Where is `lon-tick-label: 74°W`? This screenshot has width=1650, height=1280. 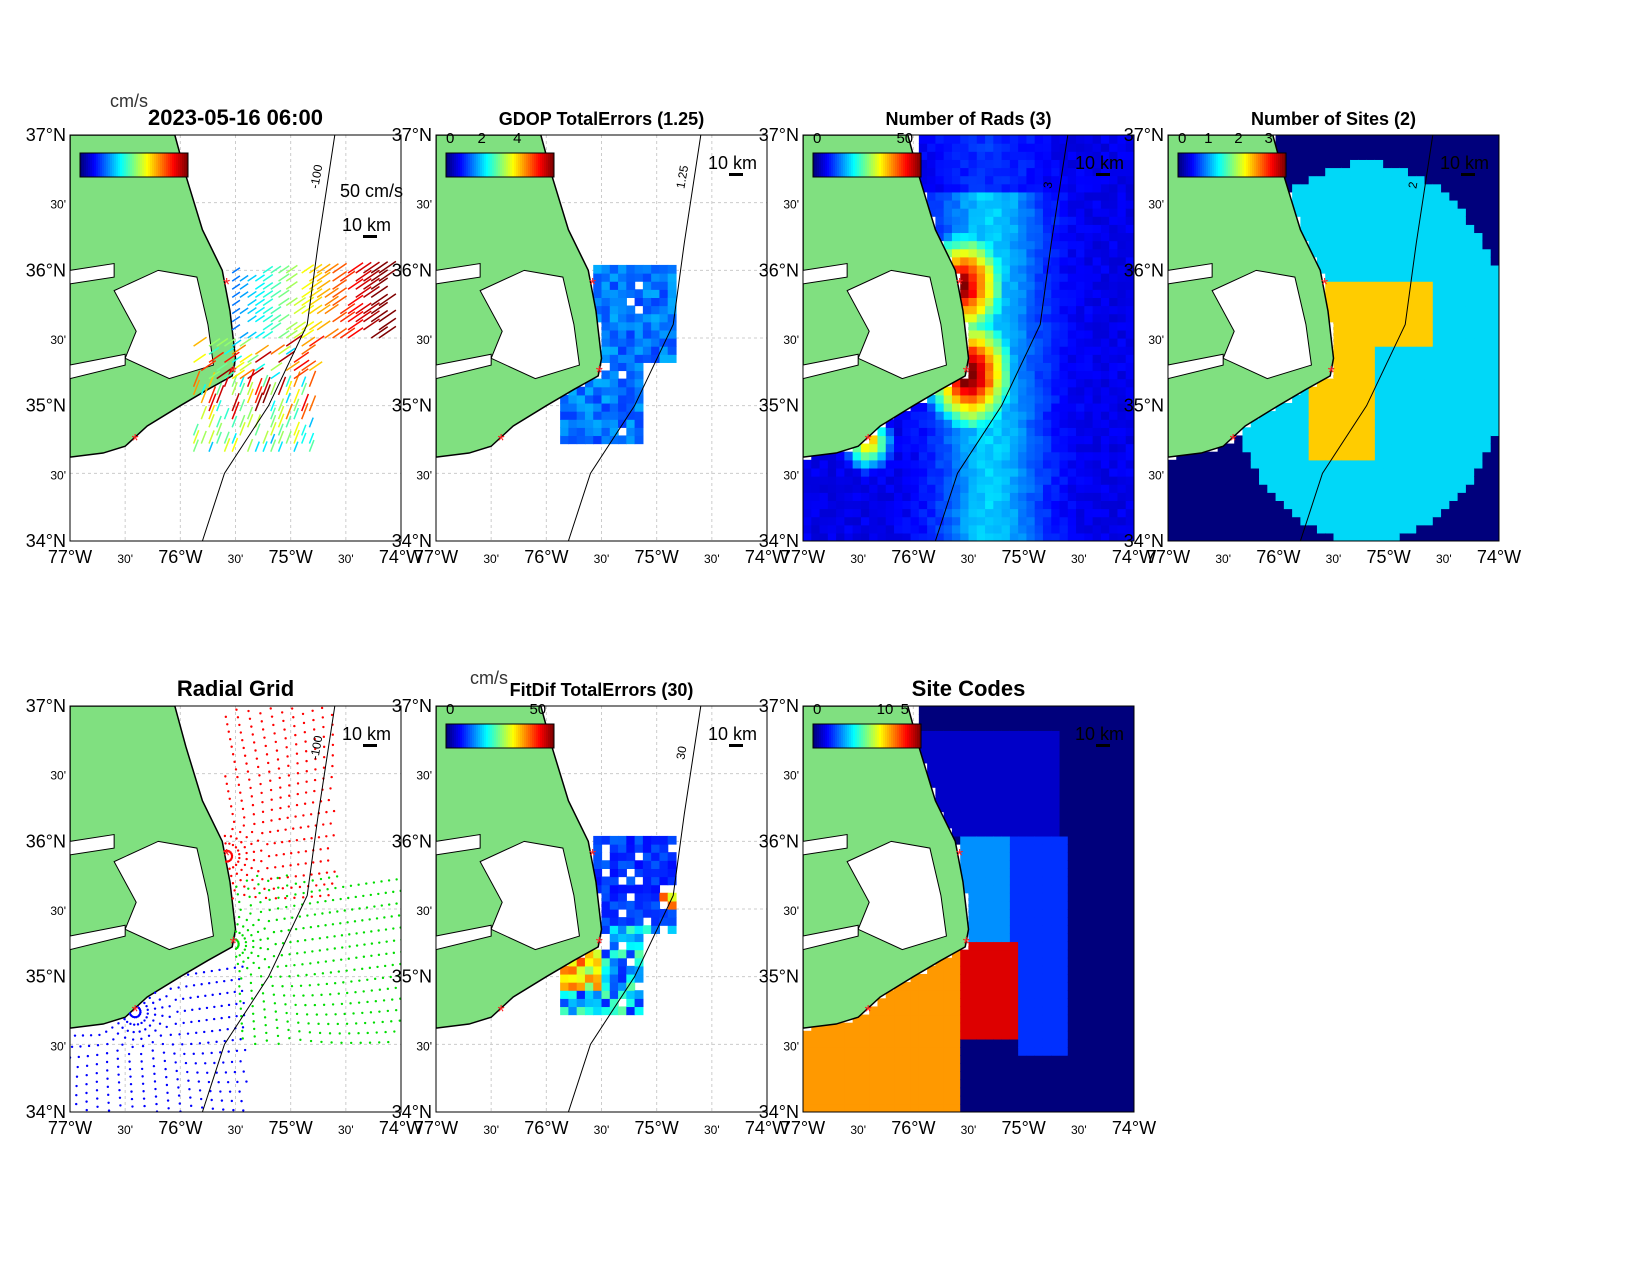
lon-tick-label: 74°W is located at coordinates (1499, 557).